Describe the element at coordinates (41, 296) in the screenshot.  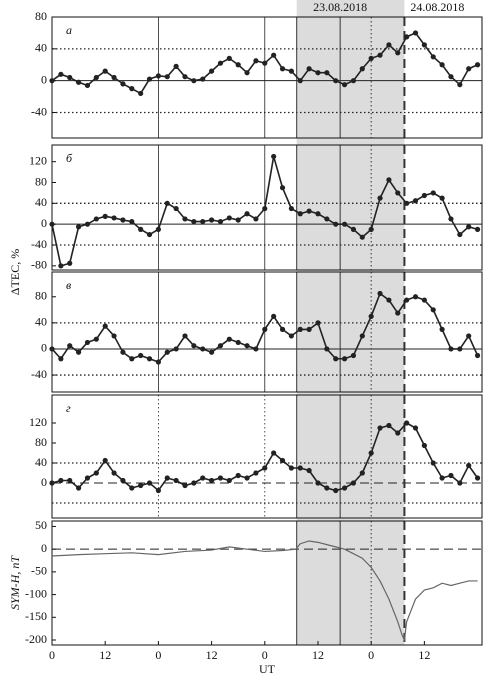
I see `y-tick-label: 80` at that location.